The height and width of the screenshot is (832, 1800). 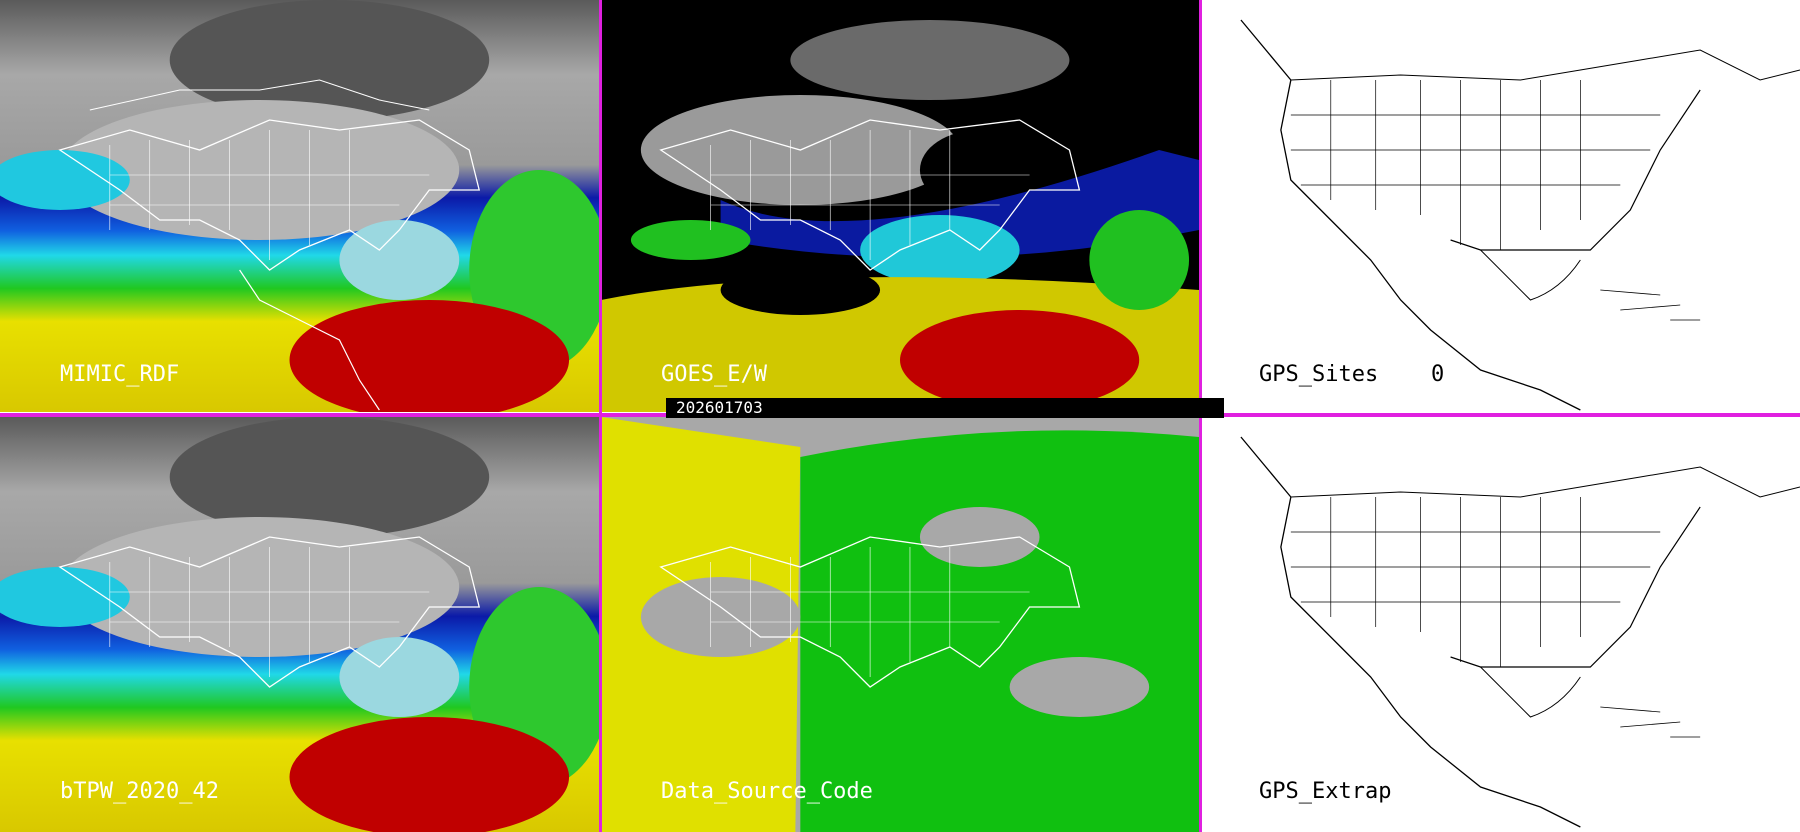 What do you see at coordinates (945, 408) in the screenshot?
I see `timestamp-bar: 202601703` at bounding box center [945, 408].